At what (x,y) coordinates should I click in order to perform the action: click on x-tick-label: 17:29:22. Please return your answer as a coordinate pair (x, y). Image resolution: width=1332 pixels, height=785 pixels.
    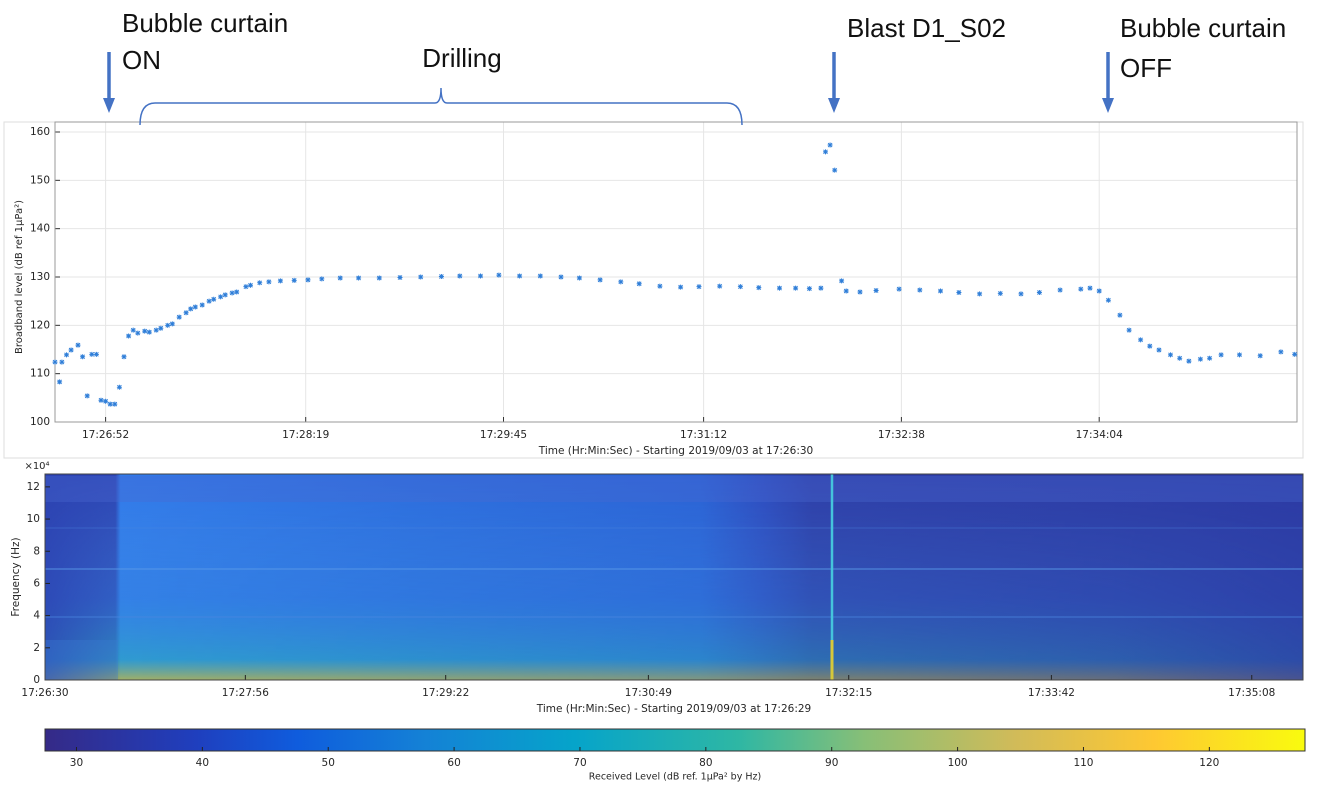
    Looking at the image, I should click on (445, 693).